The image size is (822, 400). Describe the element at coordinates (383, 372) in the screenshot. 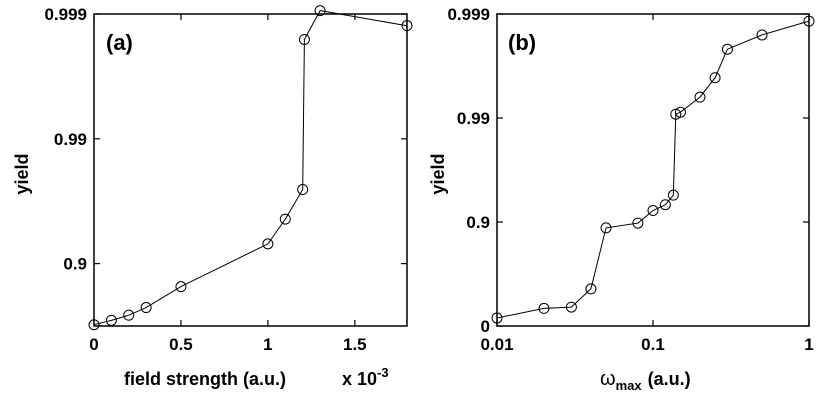

I see `x-multiplier-exp-a: -3` at that location.